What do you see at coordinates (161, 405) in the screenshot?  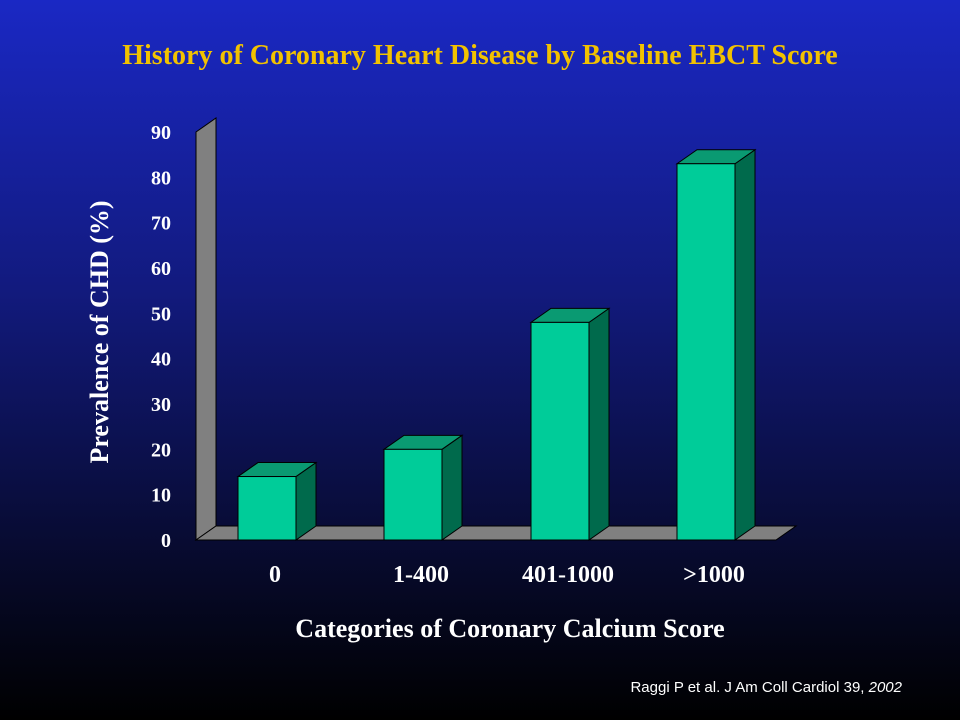 I see `y-tick-label: 30` at bounding box center [161, 405].